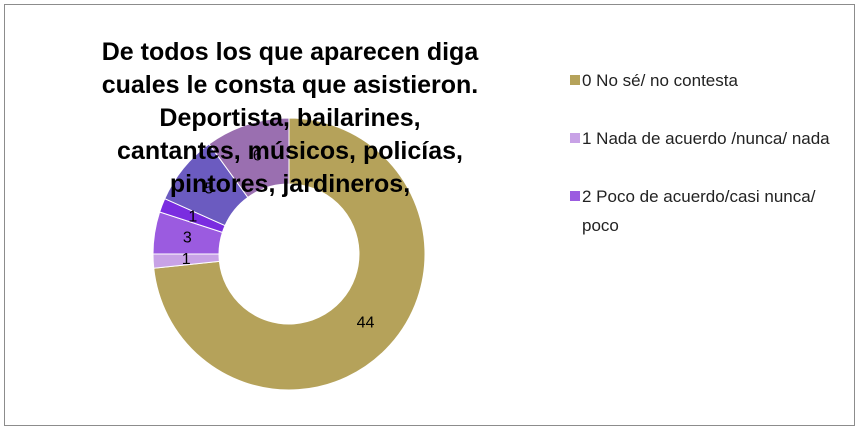  I want to click on slice-label-4: 5, so click(209, 189).